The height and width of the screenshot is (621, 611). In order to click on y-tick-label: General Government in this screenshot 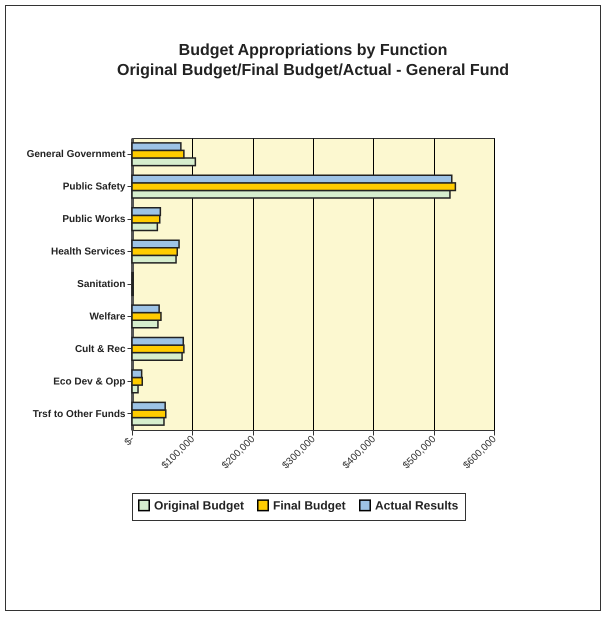, I will do `click(76, 154)`.